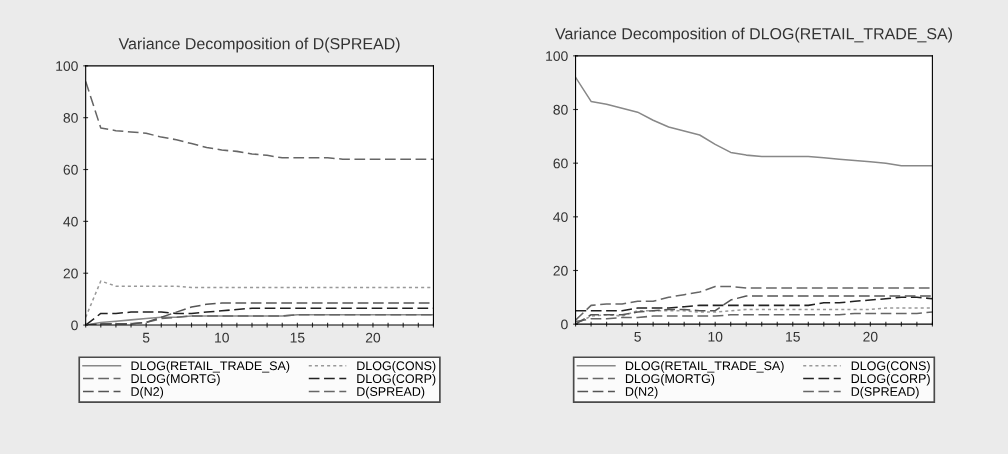 This screenshot has width=1008, height=454. Describe the element at coordinates (259, 45) in the screenshot. I see `chart-title: Variance Decomposition of D(SPREAD)` at that location.